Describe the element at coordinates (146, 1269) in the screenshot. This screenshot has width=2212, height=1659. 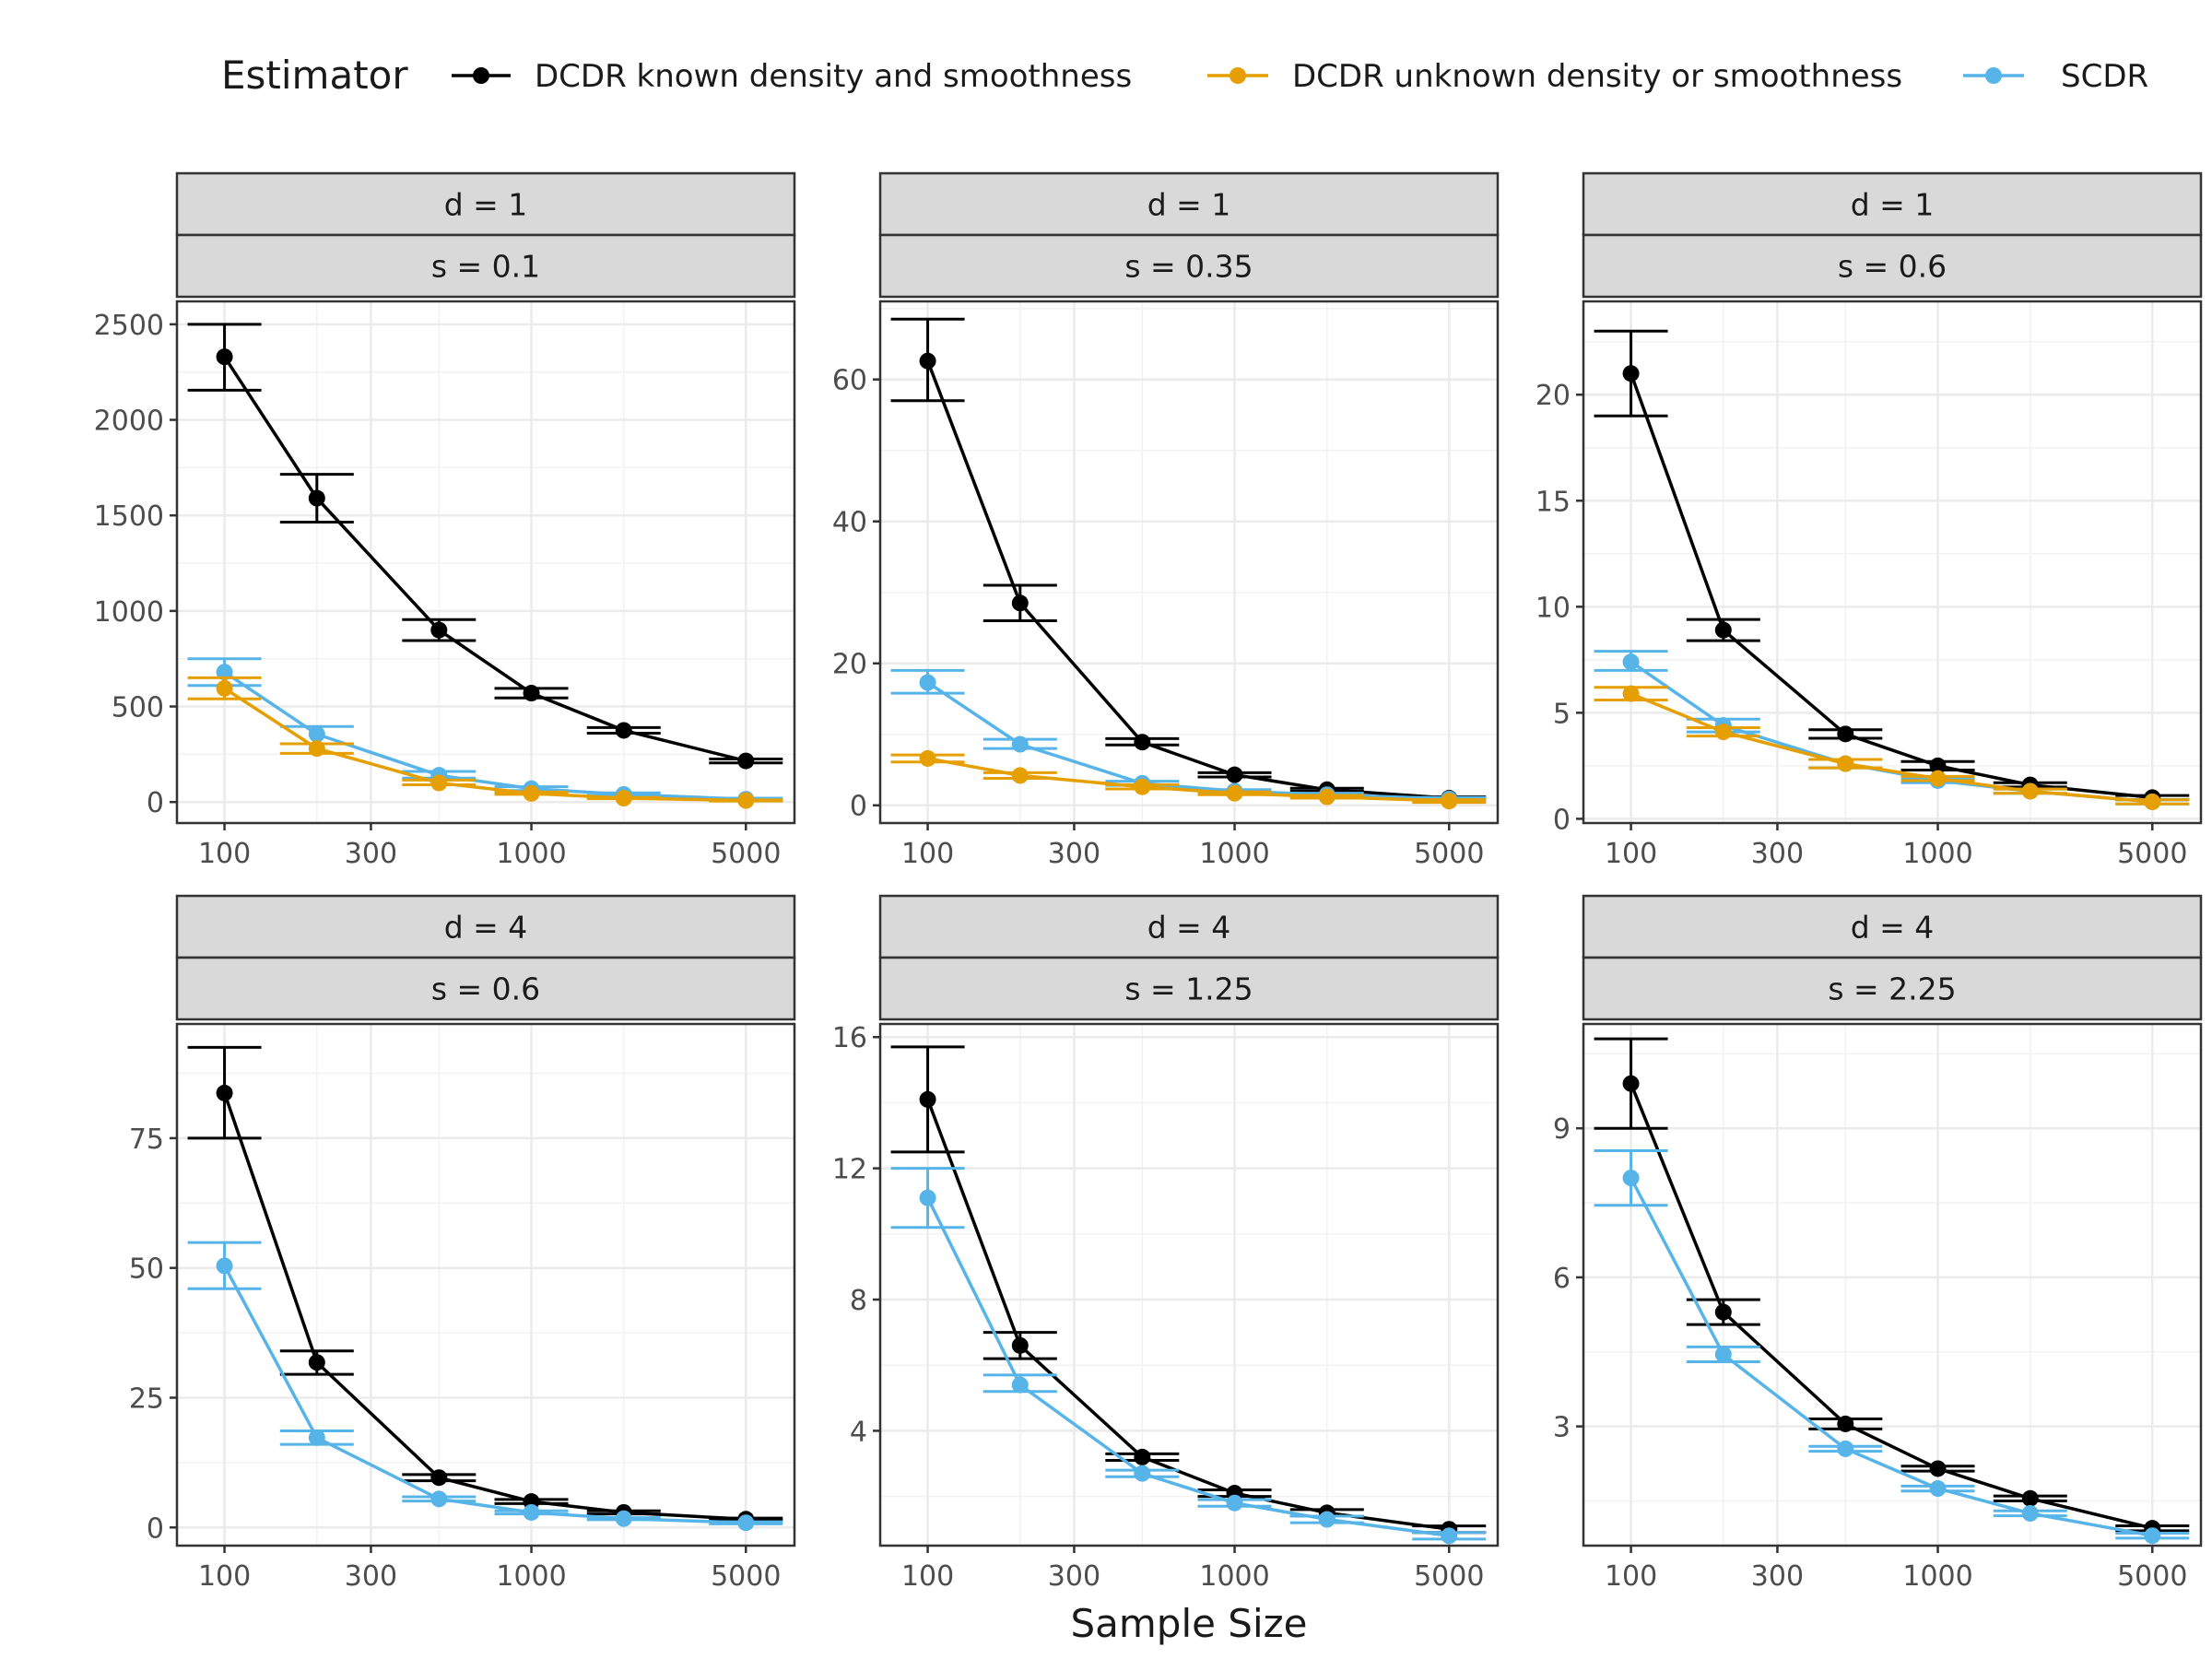
I see `y-tick-label: 50` at that location.